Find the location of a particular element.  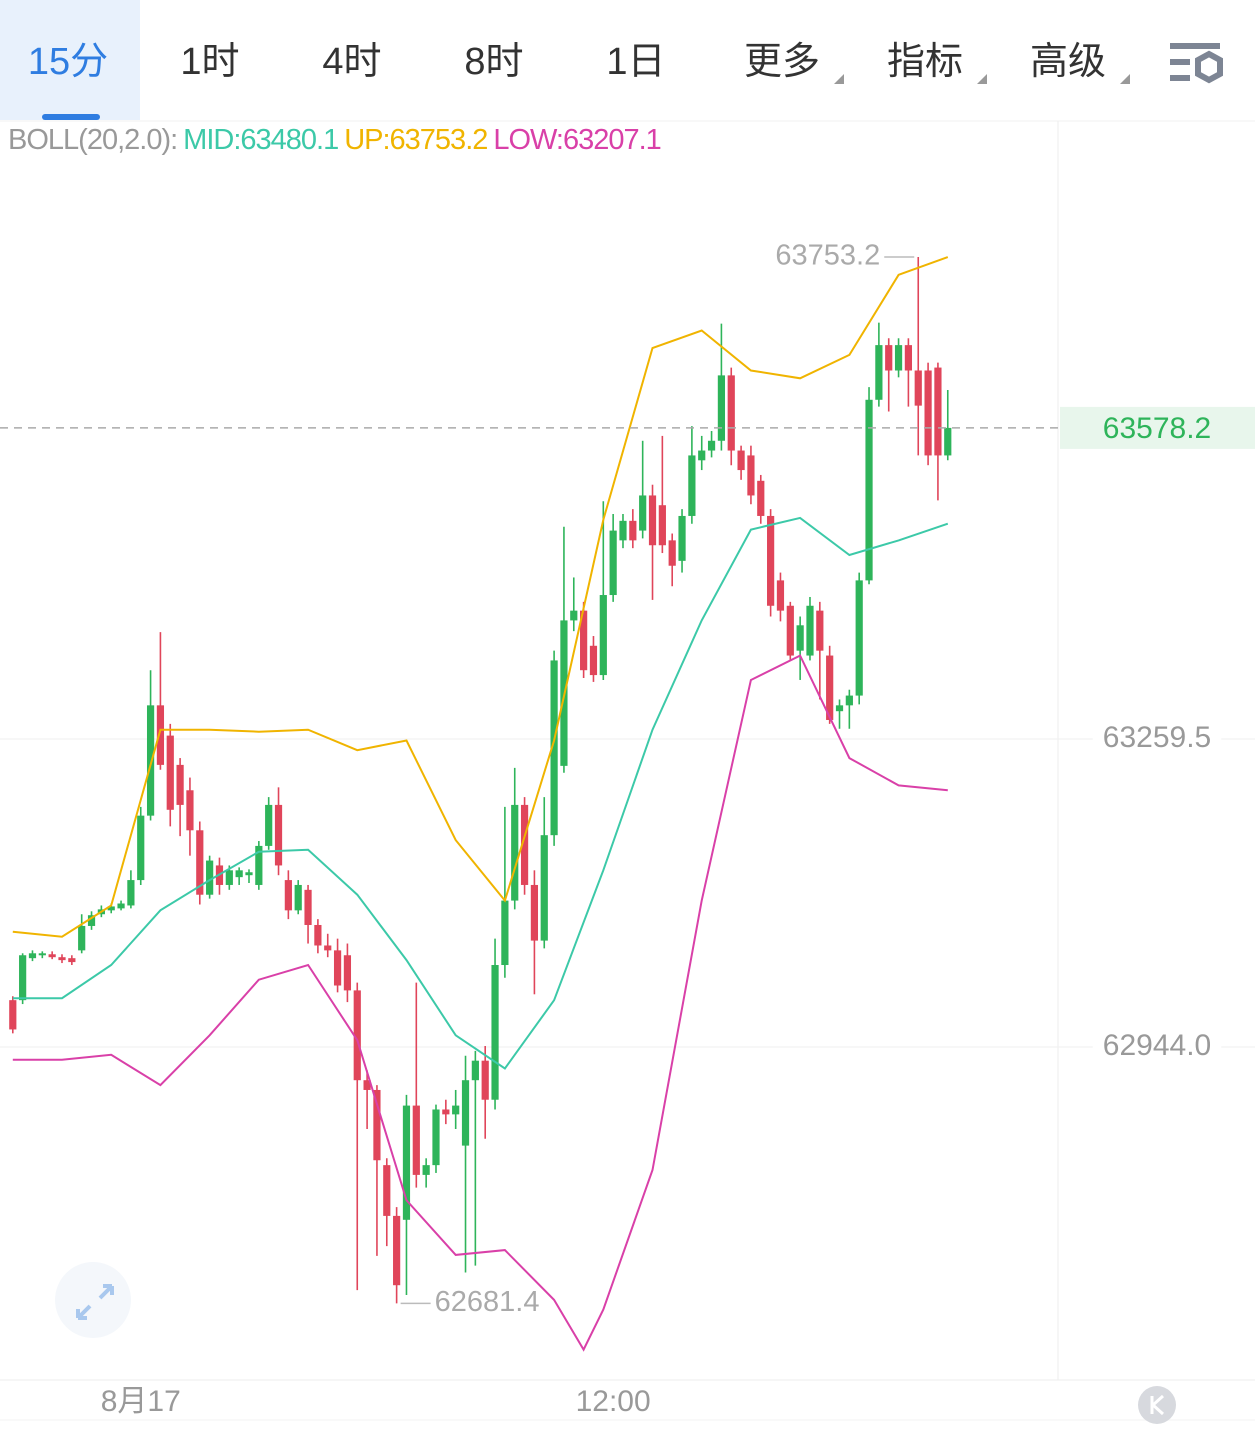

tab: 8时 is located at coordinates (493, 62).